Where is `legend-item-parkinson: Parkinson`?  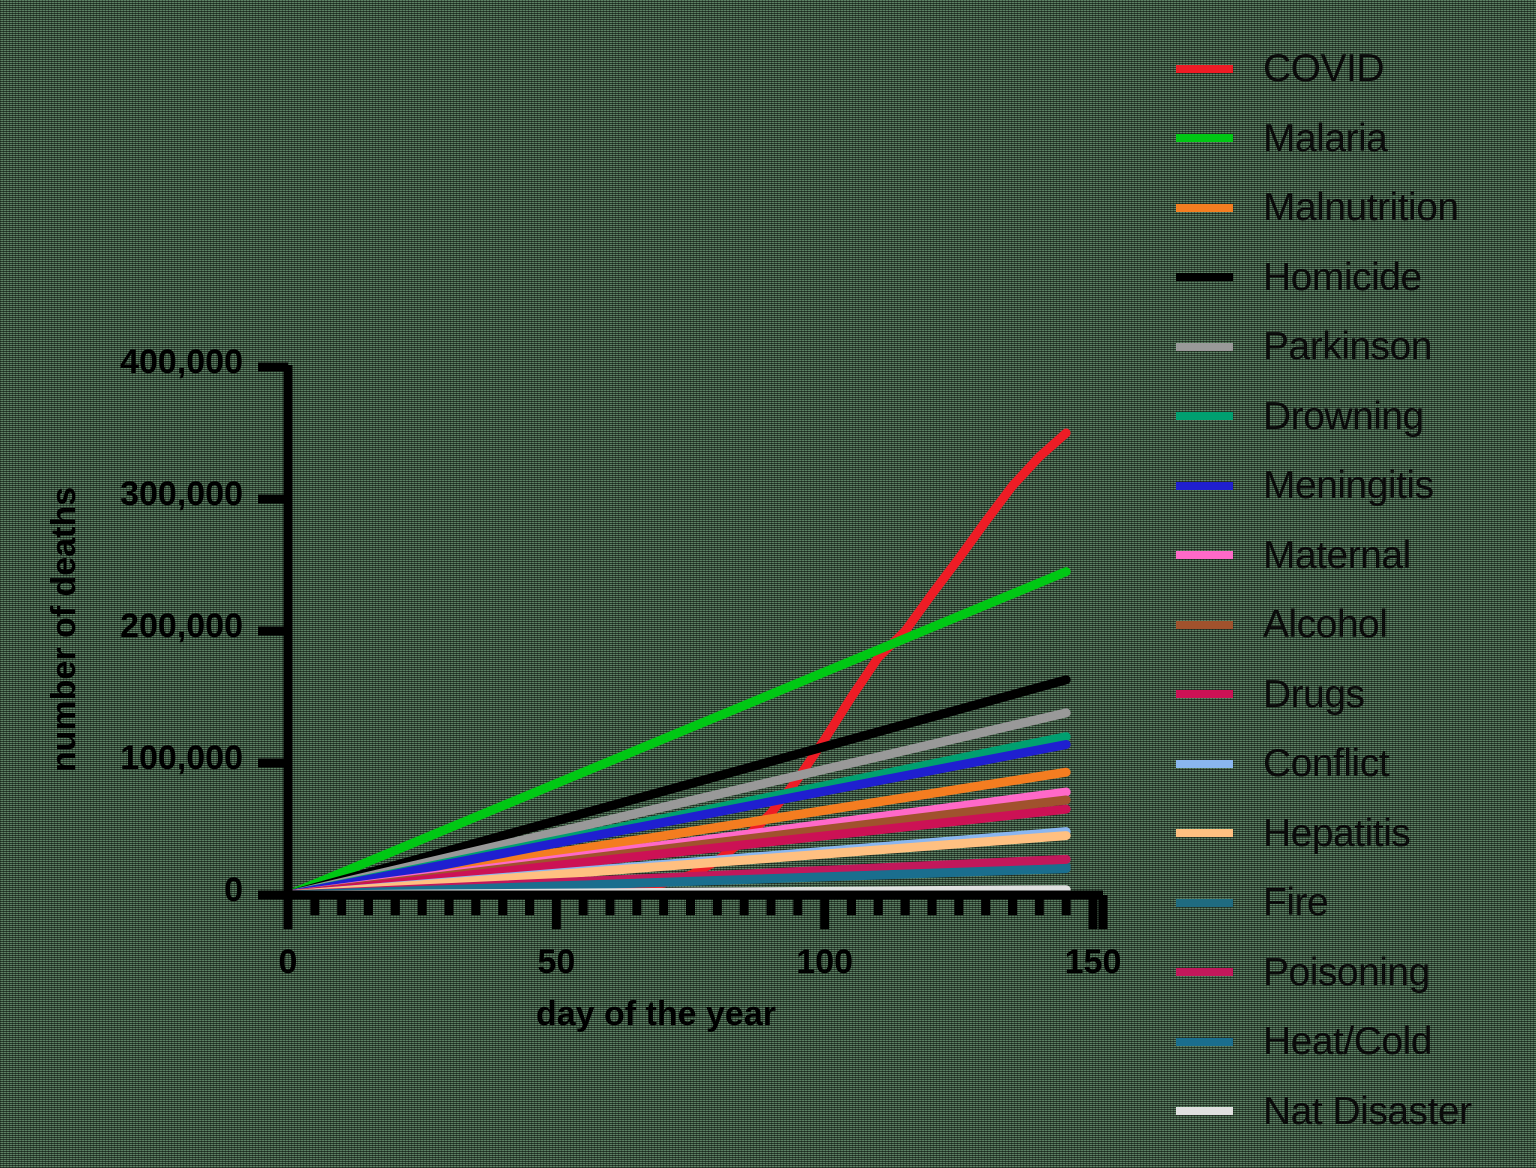 legend-item-parkinson: Parkinson is located at coordinates (1354, 347).